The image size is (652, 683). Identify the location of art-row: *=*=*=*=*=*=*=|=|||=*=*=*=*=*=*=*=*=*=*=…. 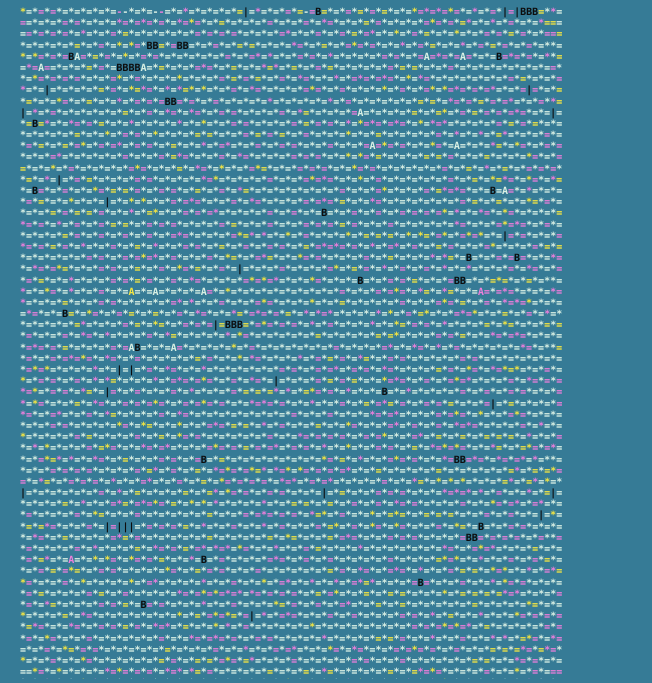
(291, 527).